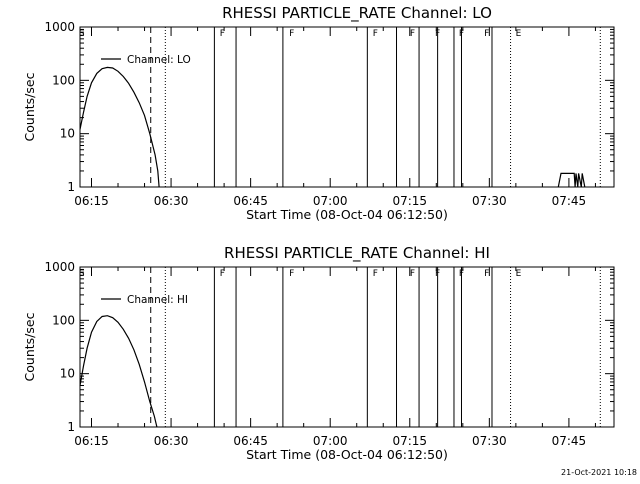 The image size is (640, 484). What do you see at coordinates (599, 472) in the screenshot?
I see `footer-timestamp: 21-Oct-2021 10:18` at bounding box center [599, 472].